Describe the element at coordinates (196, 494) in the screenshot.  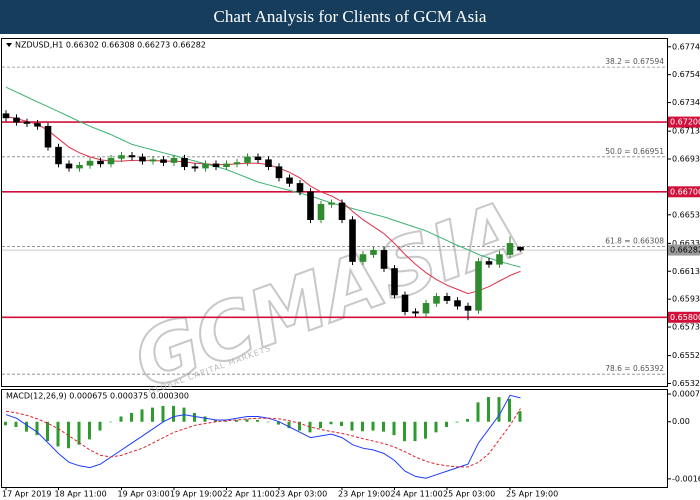
I see `x-tick-label: 19 Apr 19:00` at that location.